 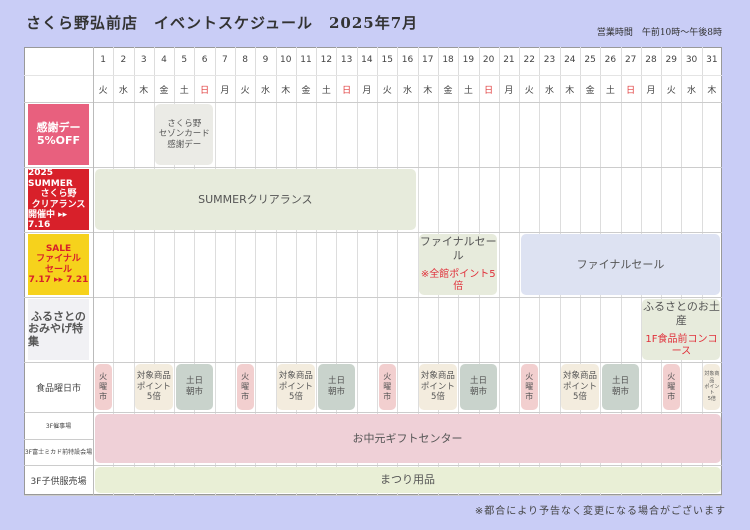 I want to click on banner: SALE ファイナル セール 7.17 ▸▸ 7.21, so click(x=58, y=264).